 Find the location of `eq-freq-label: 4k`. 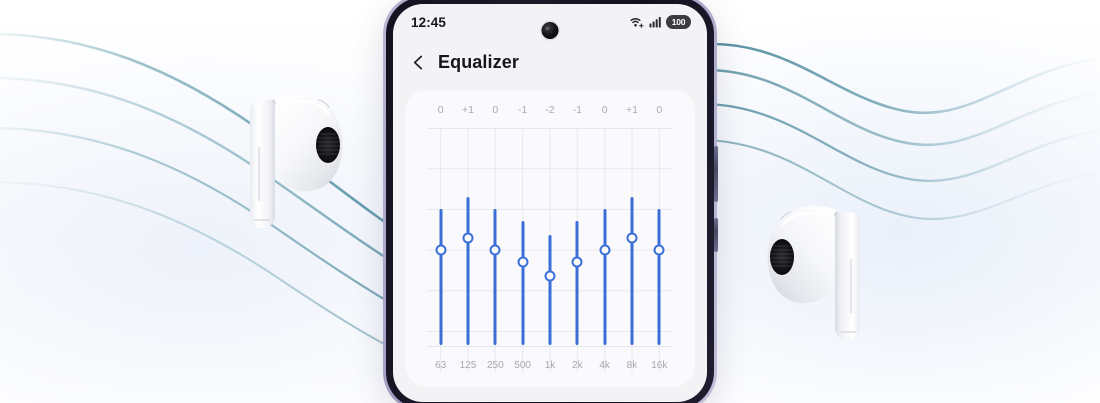

eq-freq-label: 4k is located at coordinates (604, 365).